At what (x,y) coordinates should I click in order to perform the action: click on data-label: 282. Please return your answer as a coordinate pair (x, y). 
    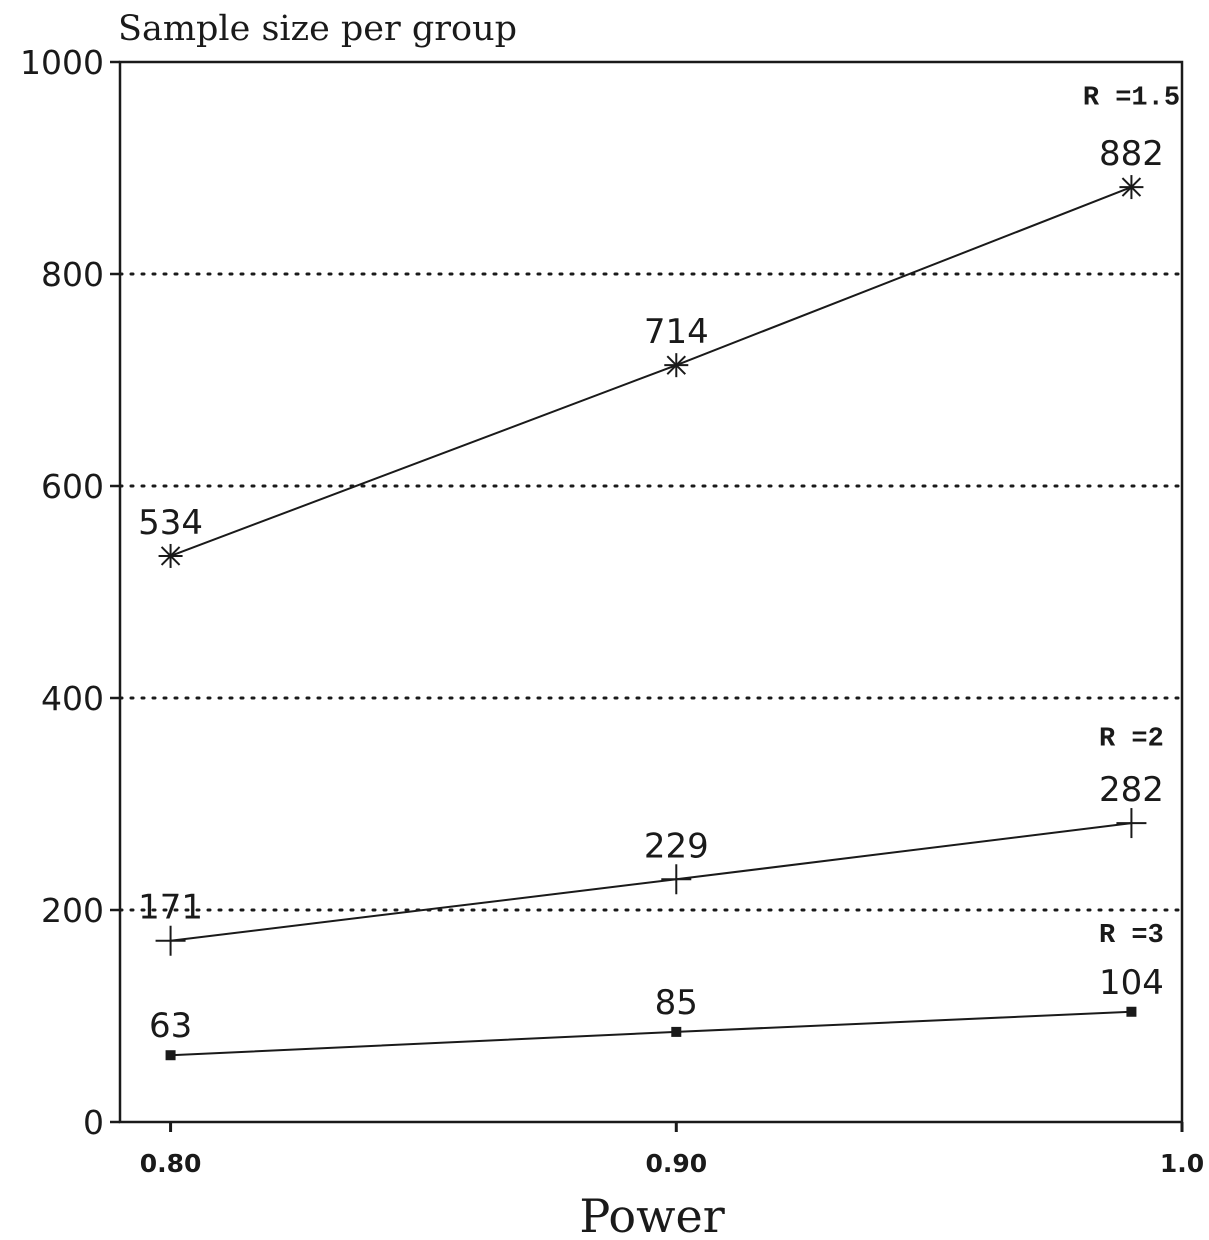
    Looking at the image, I should click on (1131, 790).